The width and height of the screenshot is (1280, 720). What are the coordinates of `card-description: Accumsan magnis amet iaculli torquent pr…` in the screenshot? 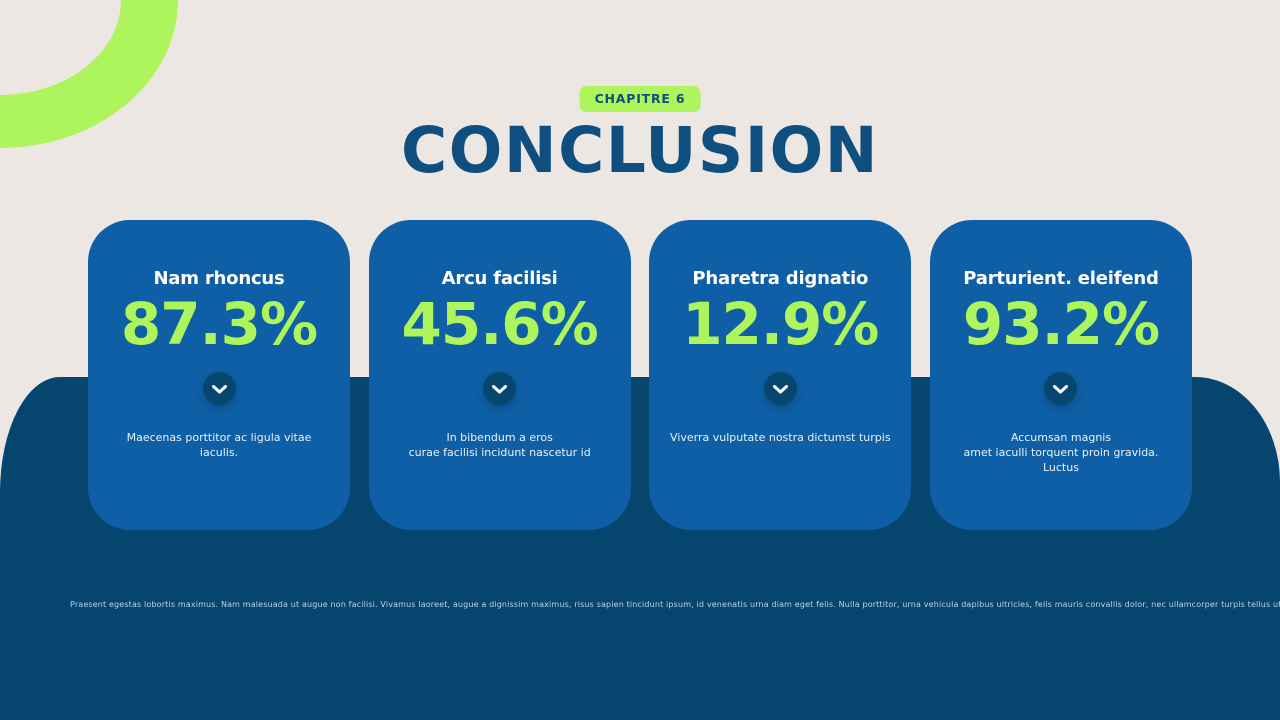 It's located at (1061, 452).